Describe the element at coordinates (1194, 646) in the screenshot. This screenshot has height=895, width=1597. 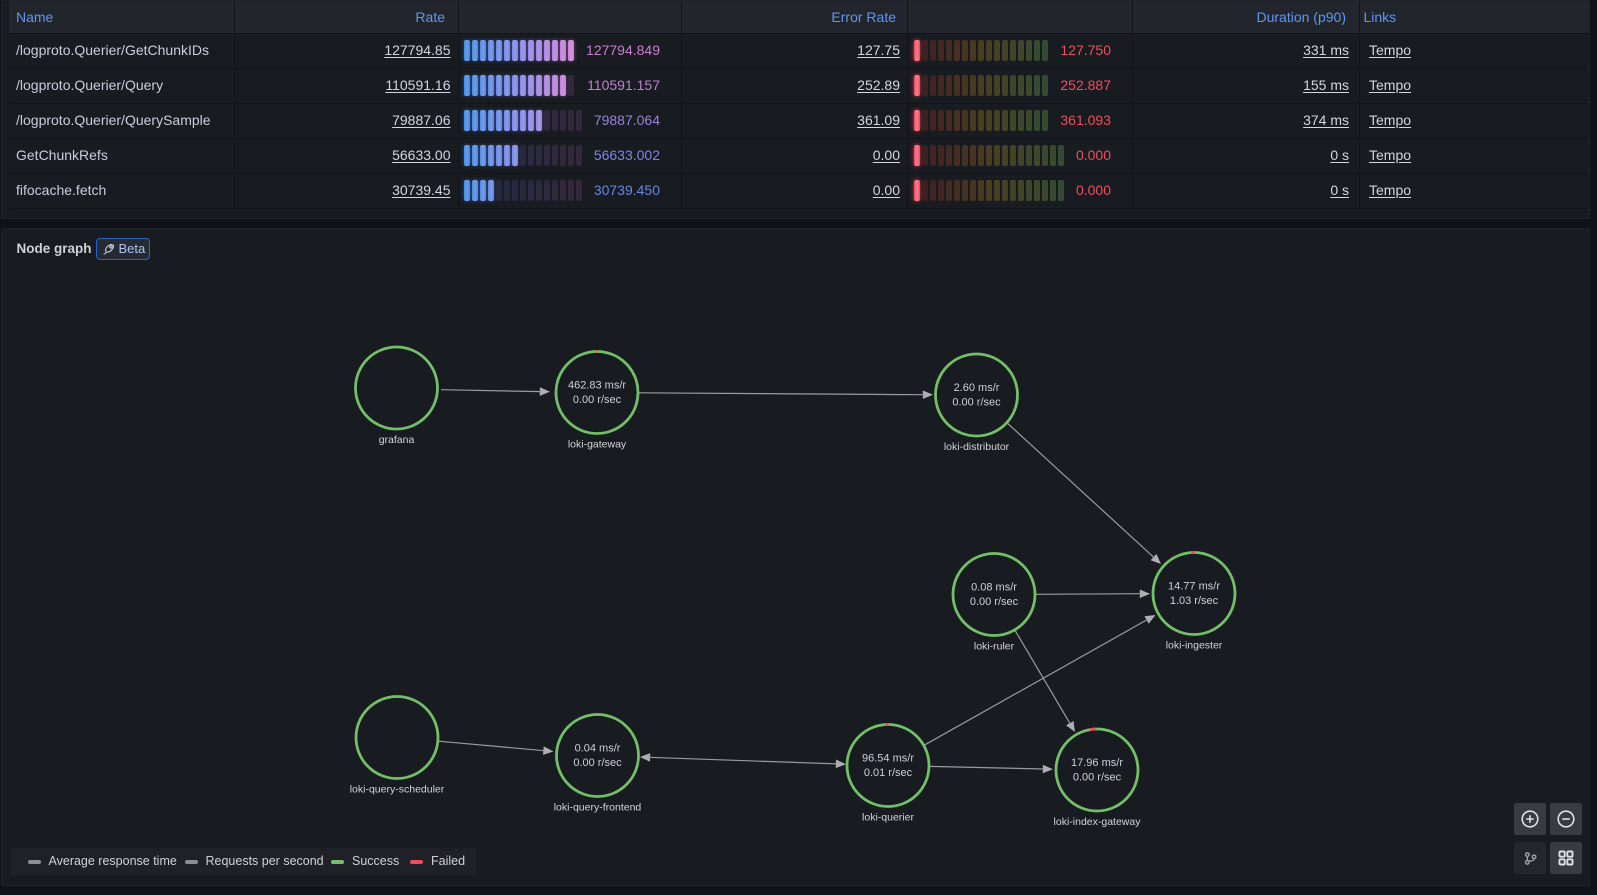
I see `svg-text: loki-ingester` at that location.